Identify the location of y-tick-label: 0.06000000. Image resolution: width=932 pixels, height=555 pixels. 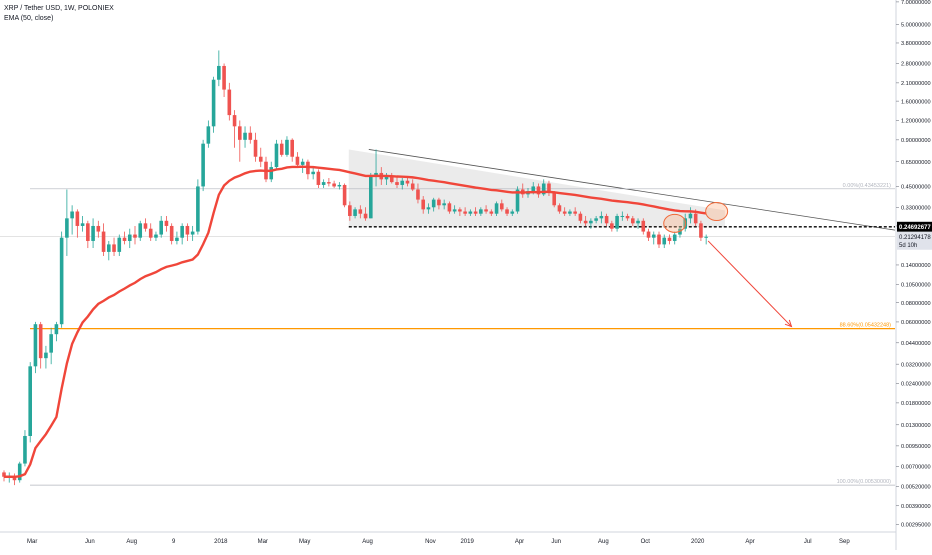
(916, 323).